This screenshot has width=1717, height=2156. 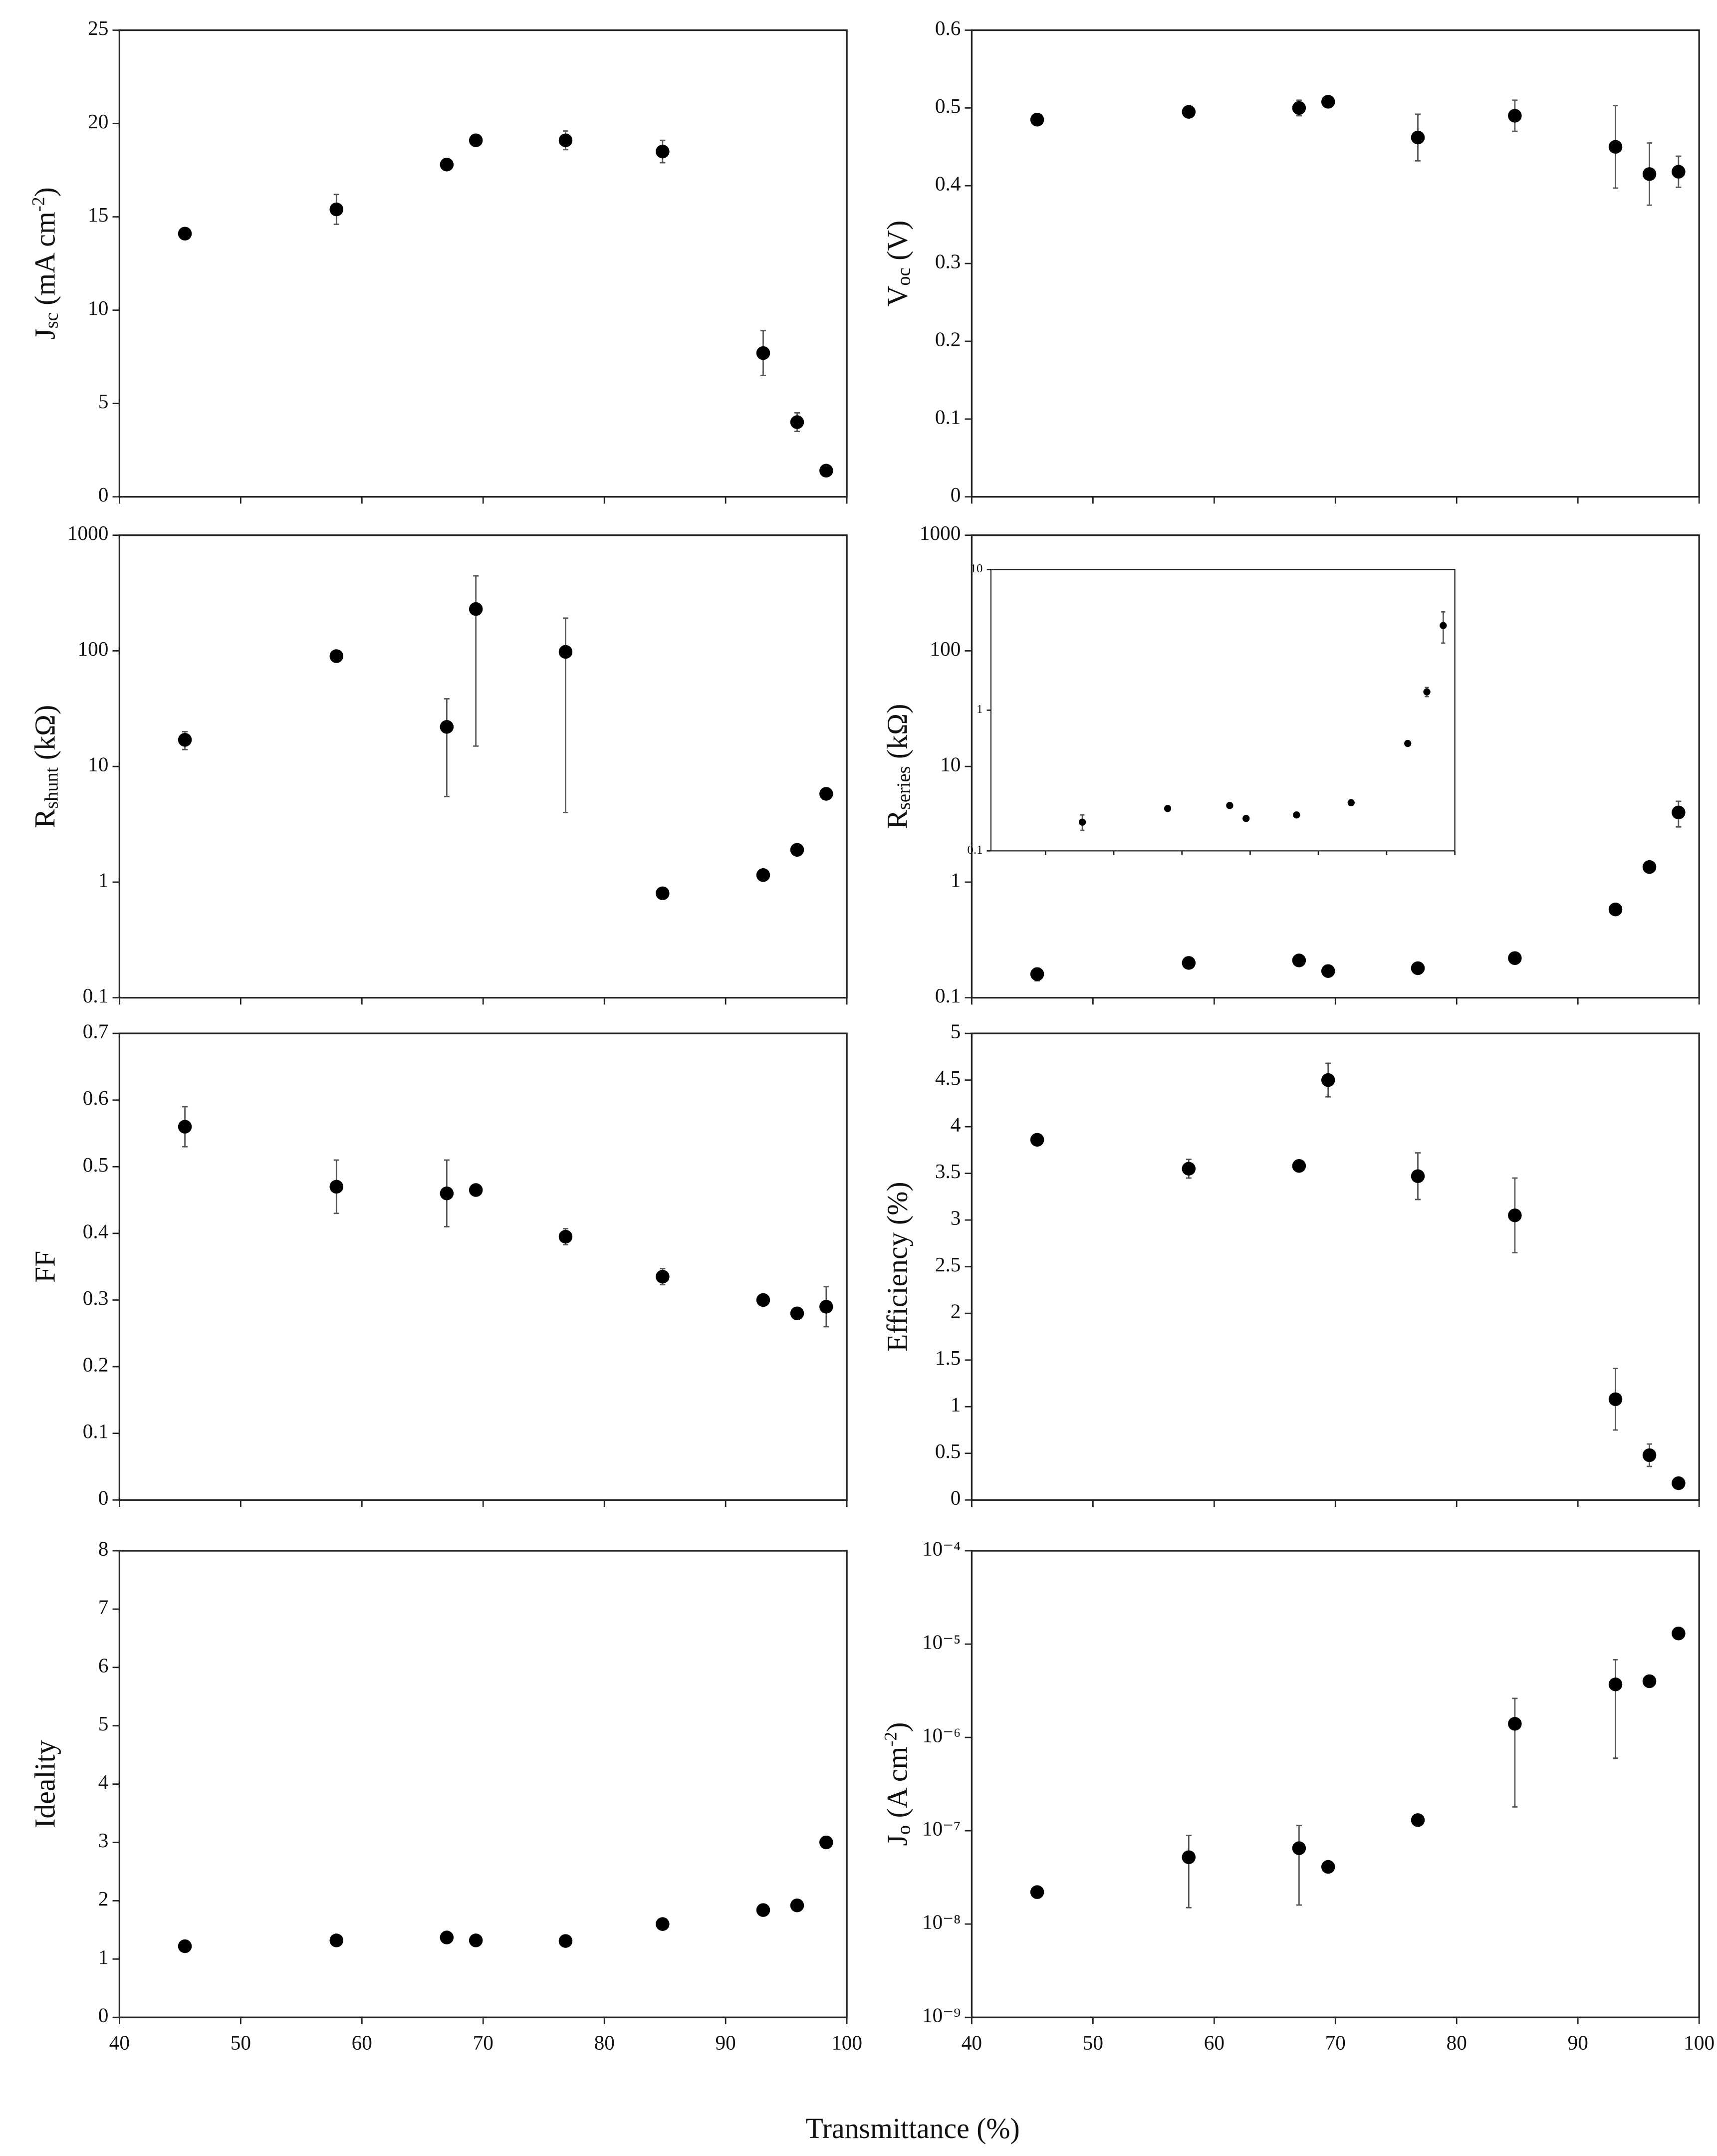 What do you see at coordinates (98, 122) in the screenshot?
I see `y-tick-label: 20` at bounding box center [98, 122].